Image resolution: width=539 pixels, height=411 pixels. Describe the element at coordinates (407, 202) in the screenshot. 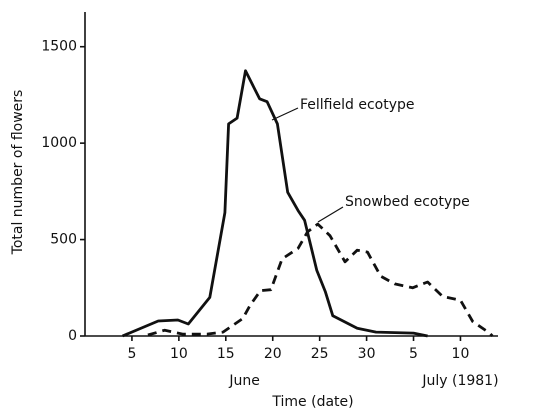

I see `series-annotation: Snowbed ecotype` at that location.